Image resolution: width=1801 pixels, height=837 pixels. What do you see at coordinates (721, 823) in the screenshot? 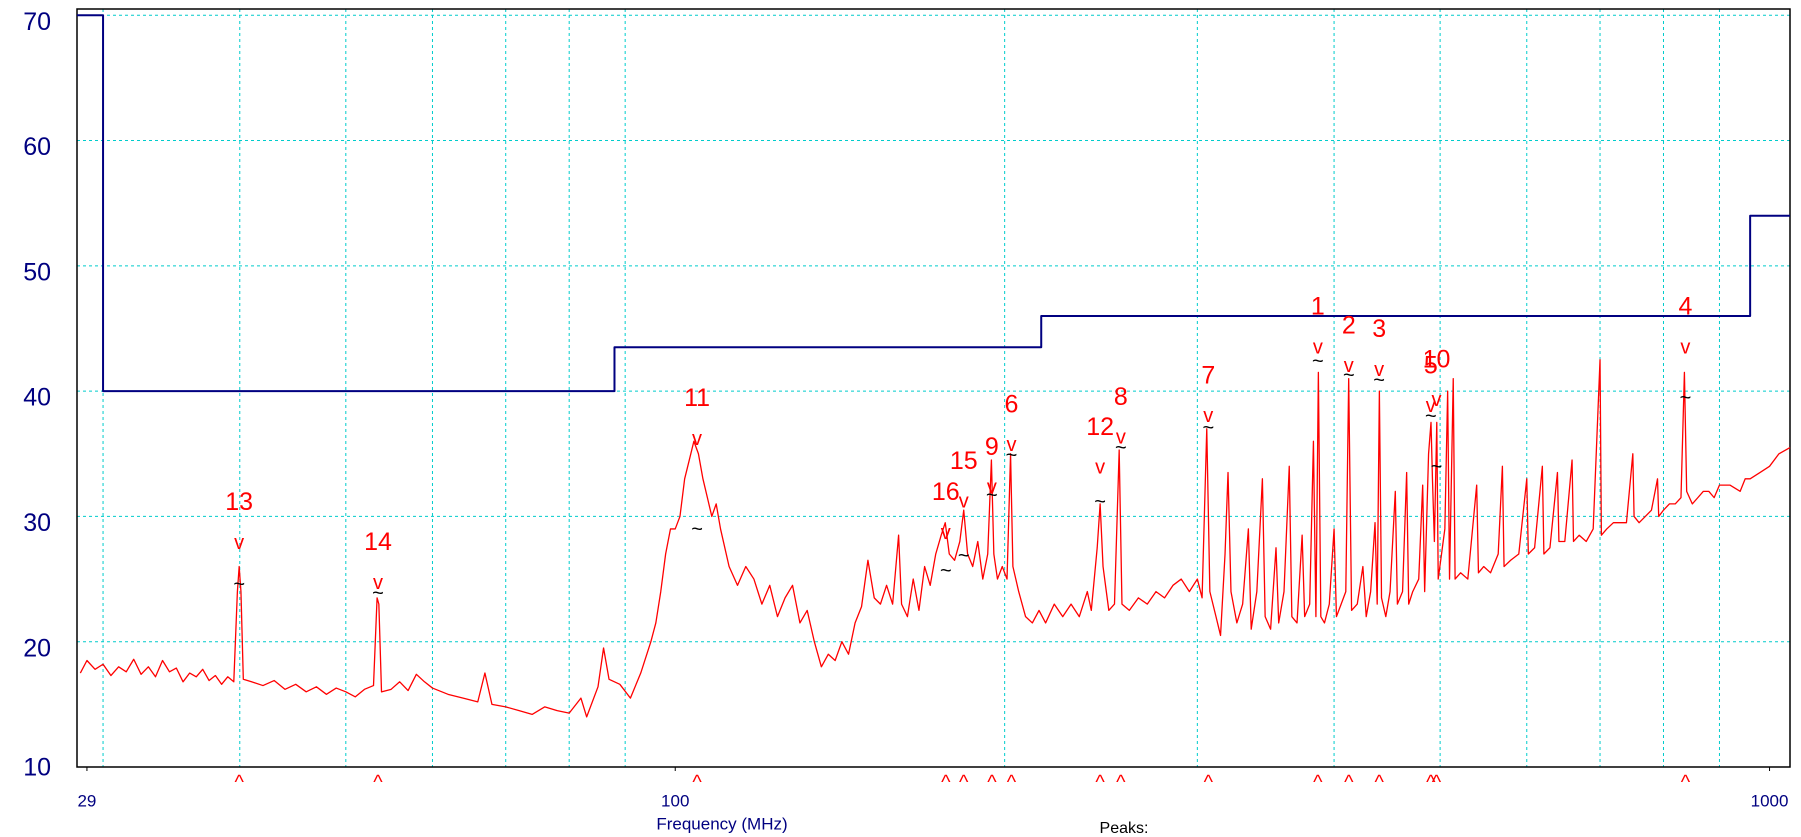
I see `x-axis-label: Frequency (MHz)` at bounding box center [721, 823].